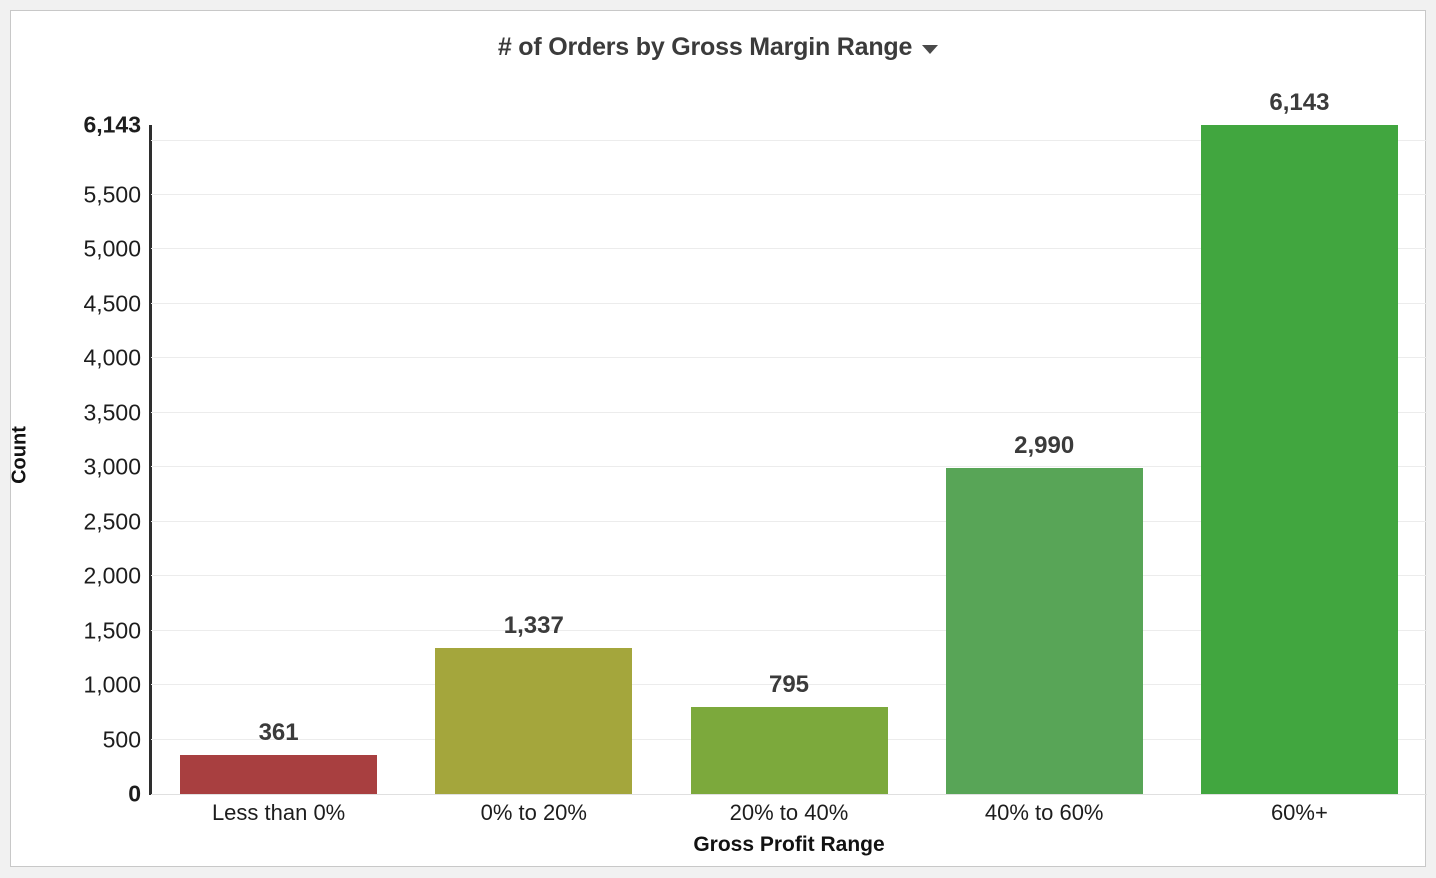 This screenshot has height=878, width=1436. What do you see at coordinates (112, 194) in the screenshot?
I see `y-axis-tick-label: 5,500` at bounding box center [112, 194].